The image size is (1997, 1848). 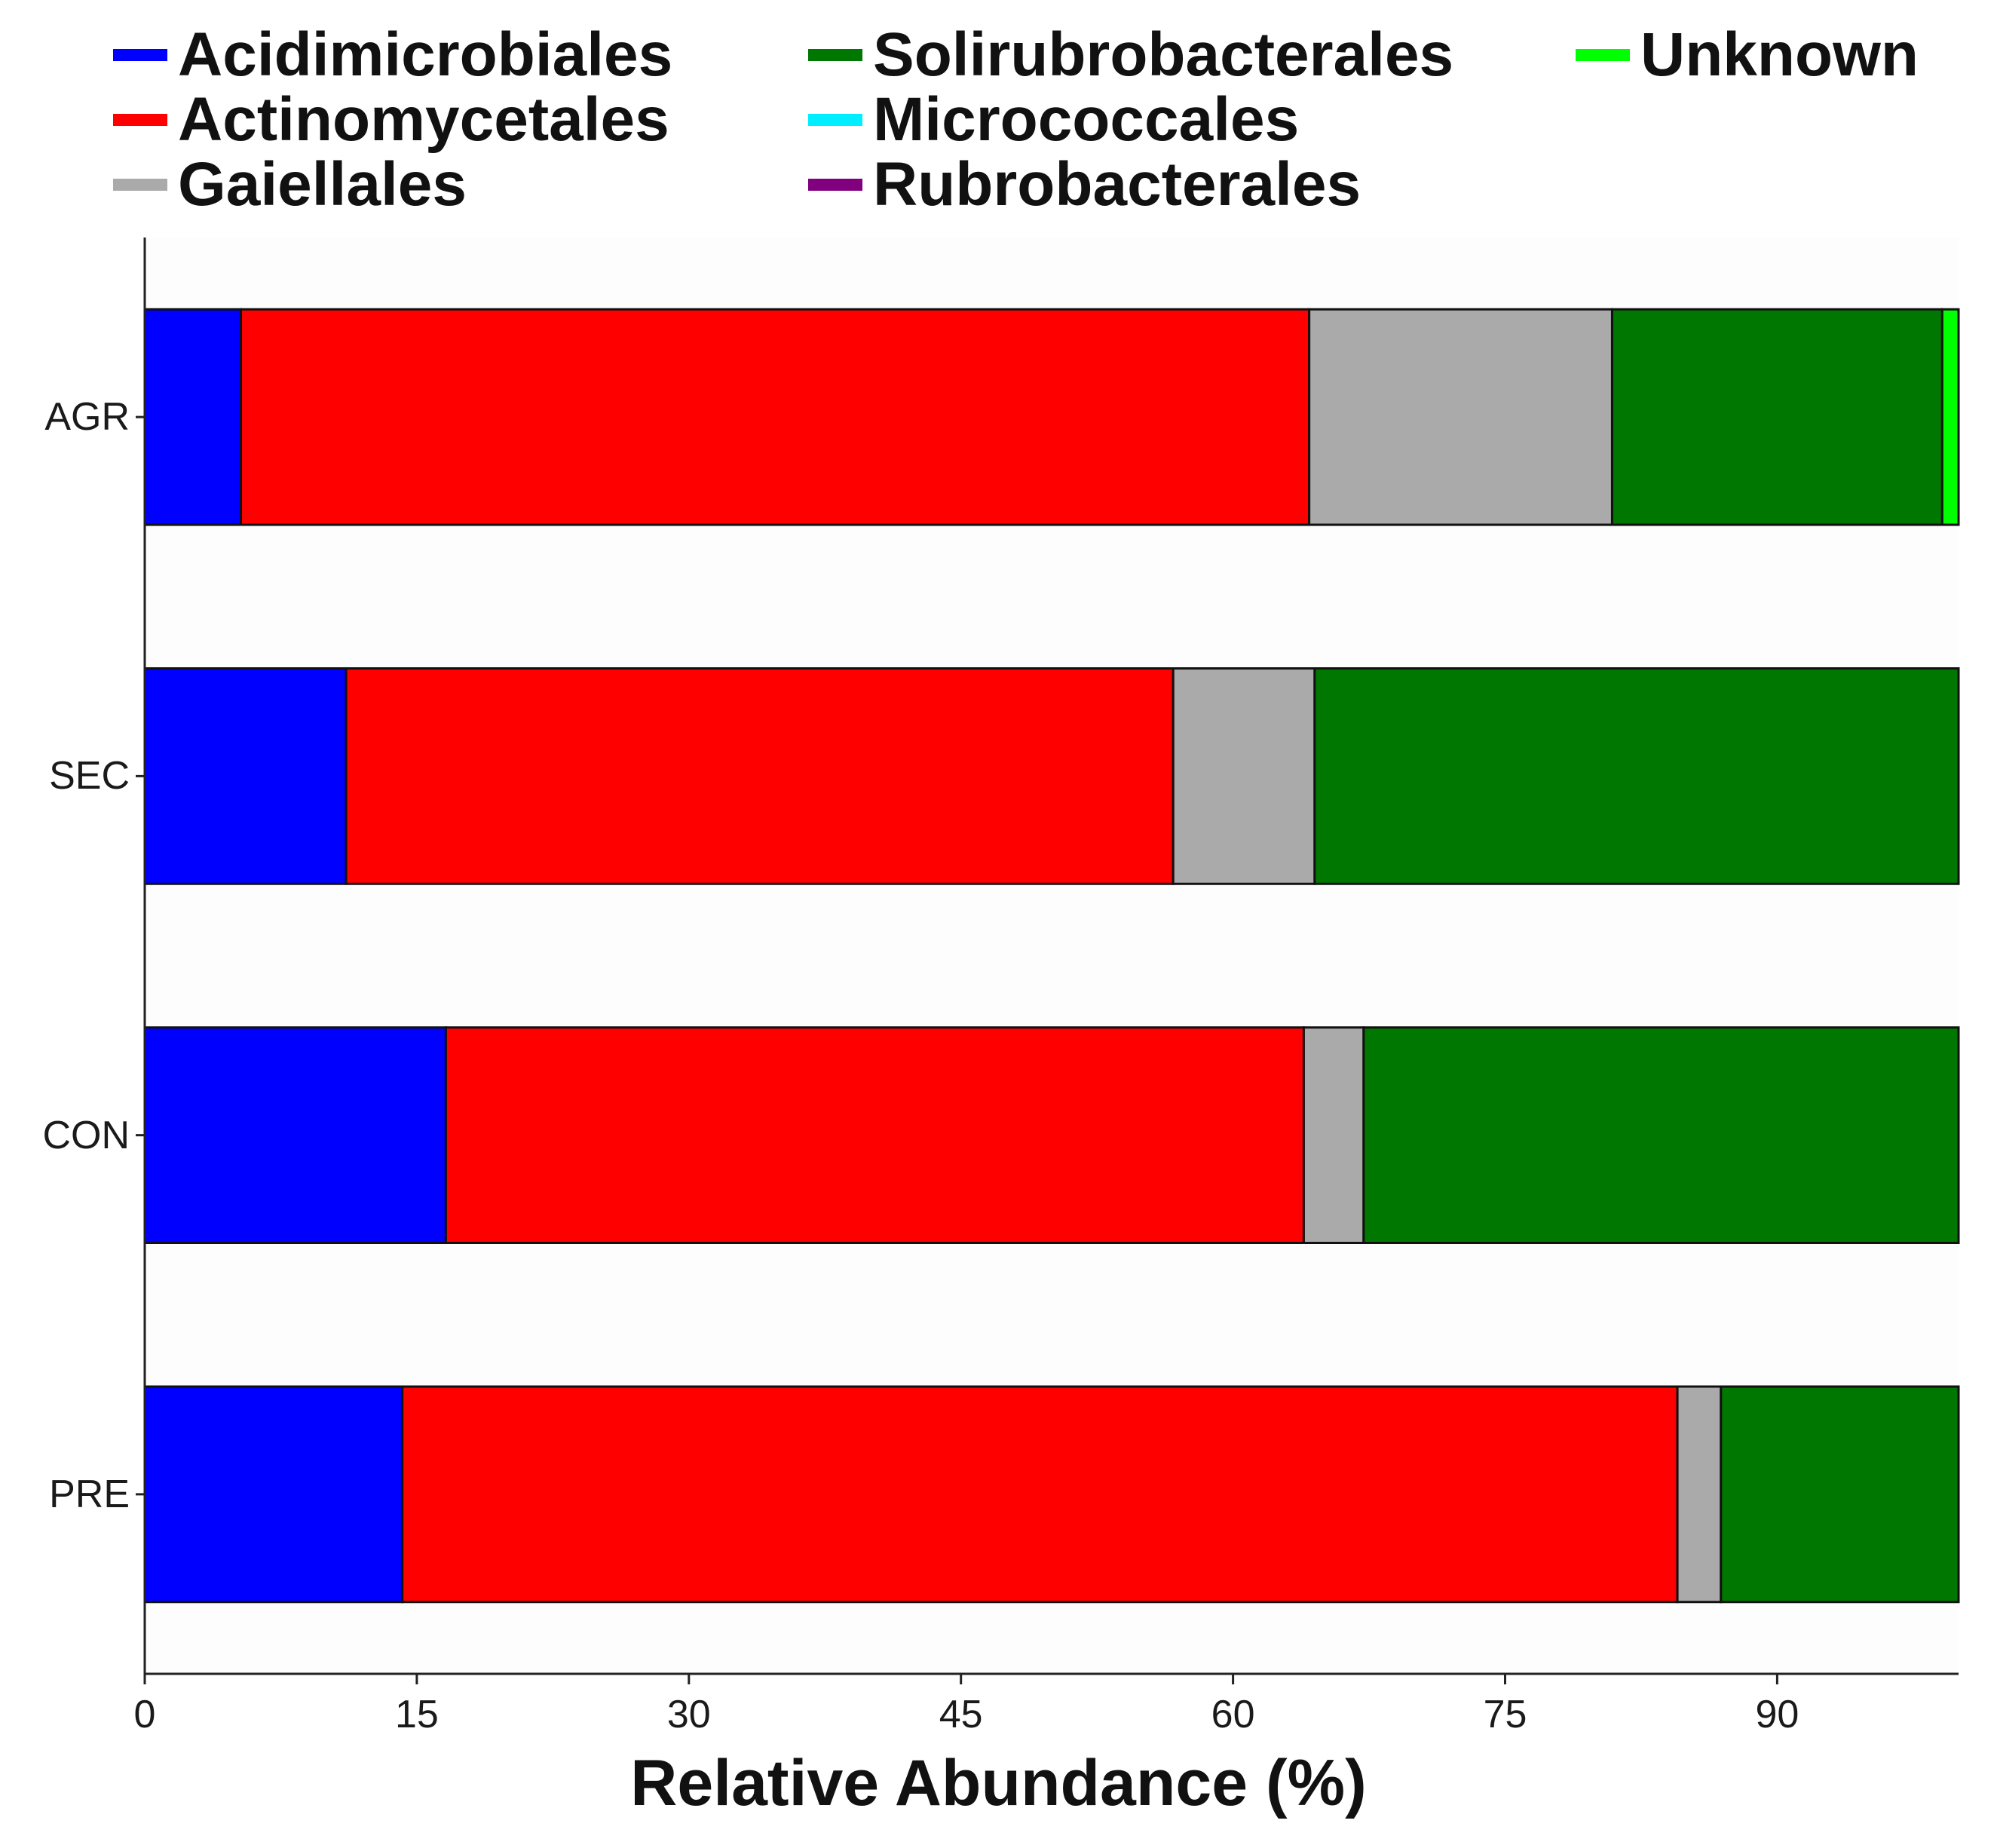 I want to click on bar-segment-con-acidimicrobiales, so click(x=295, y=1135).